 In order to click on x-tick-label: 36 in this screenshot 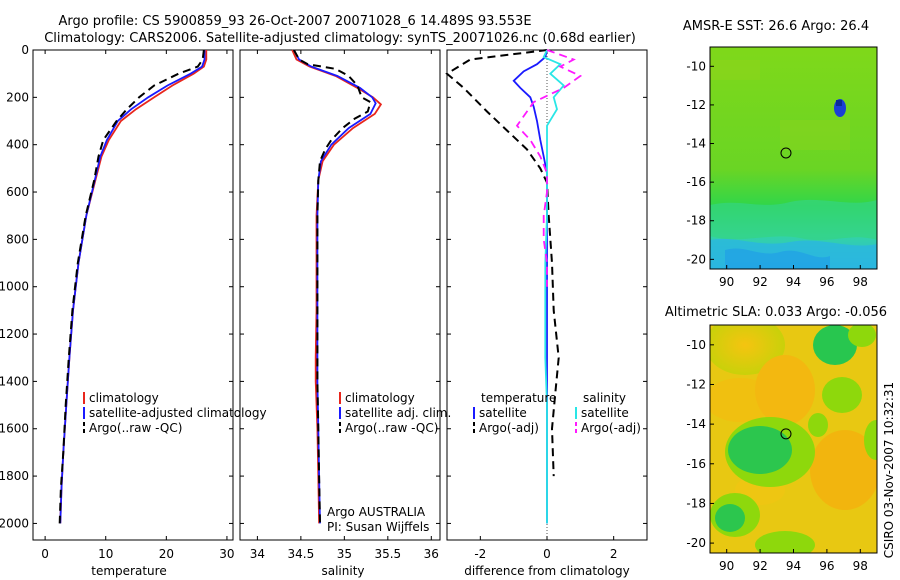, I will do `click(431, 554)`.